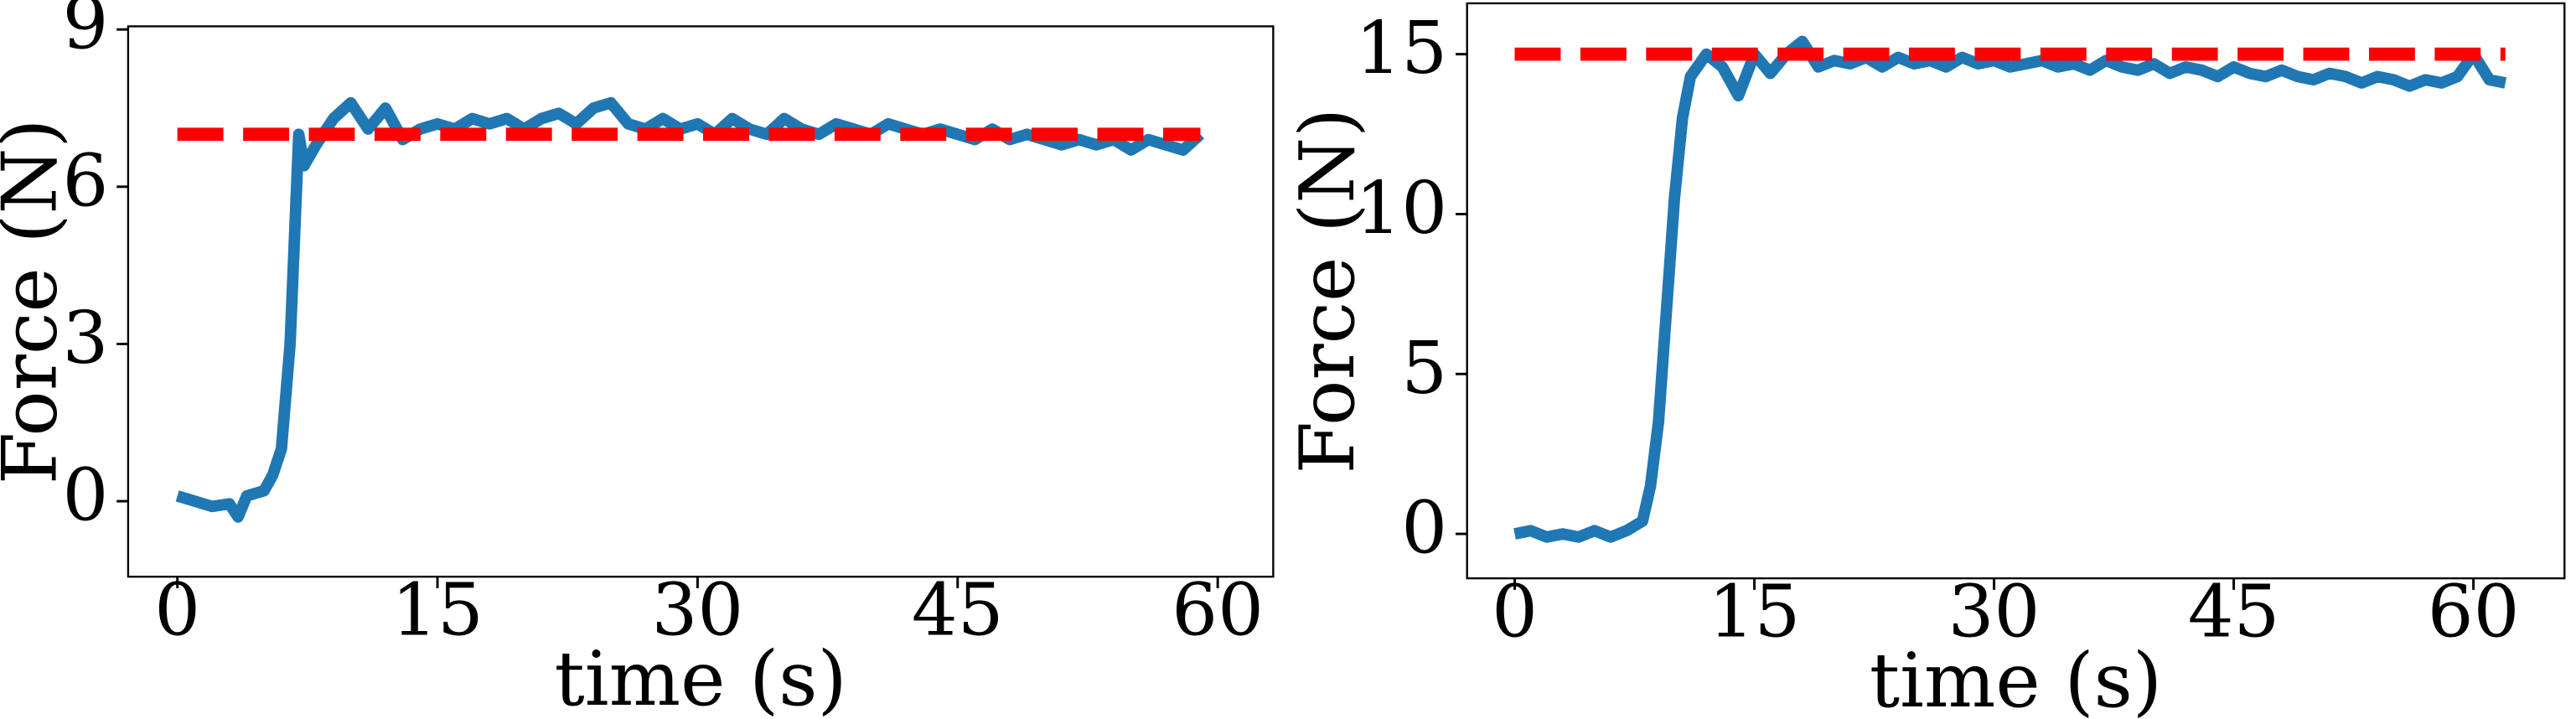 This screenshot has height=719, width=2576. I want to click on y-tick-label: 9, so click(86, 33).